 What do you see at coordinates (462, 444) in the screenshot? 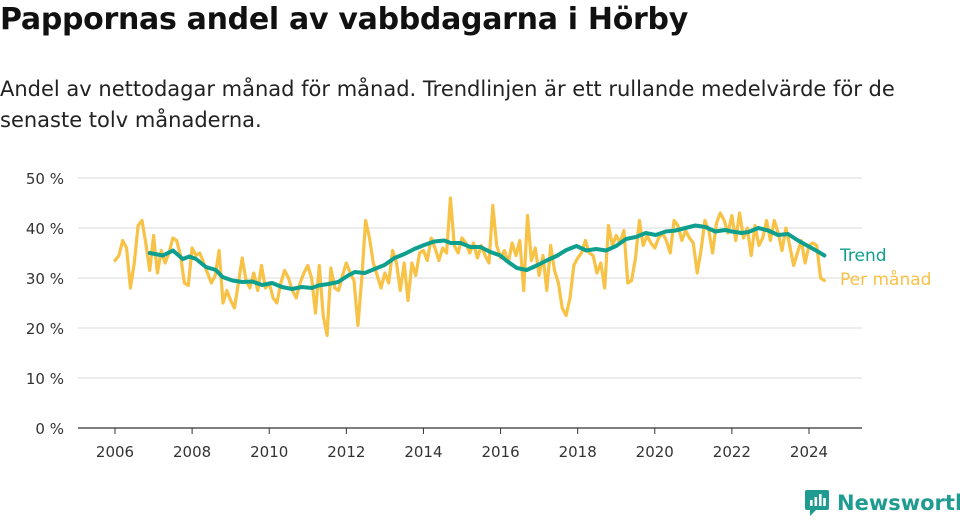
I see `x-axis-tick-labels: 2006 2008 2010 2012 2014 2016 2018 2020 2022 2024` at bounding box center [462, 444].